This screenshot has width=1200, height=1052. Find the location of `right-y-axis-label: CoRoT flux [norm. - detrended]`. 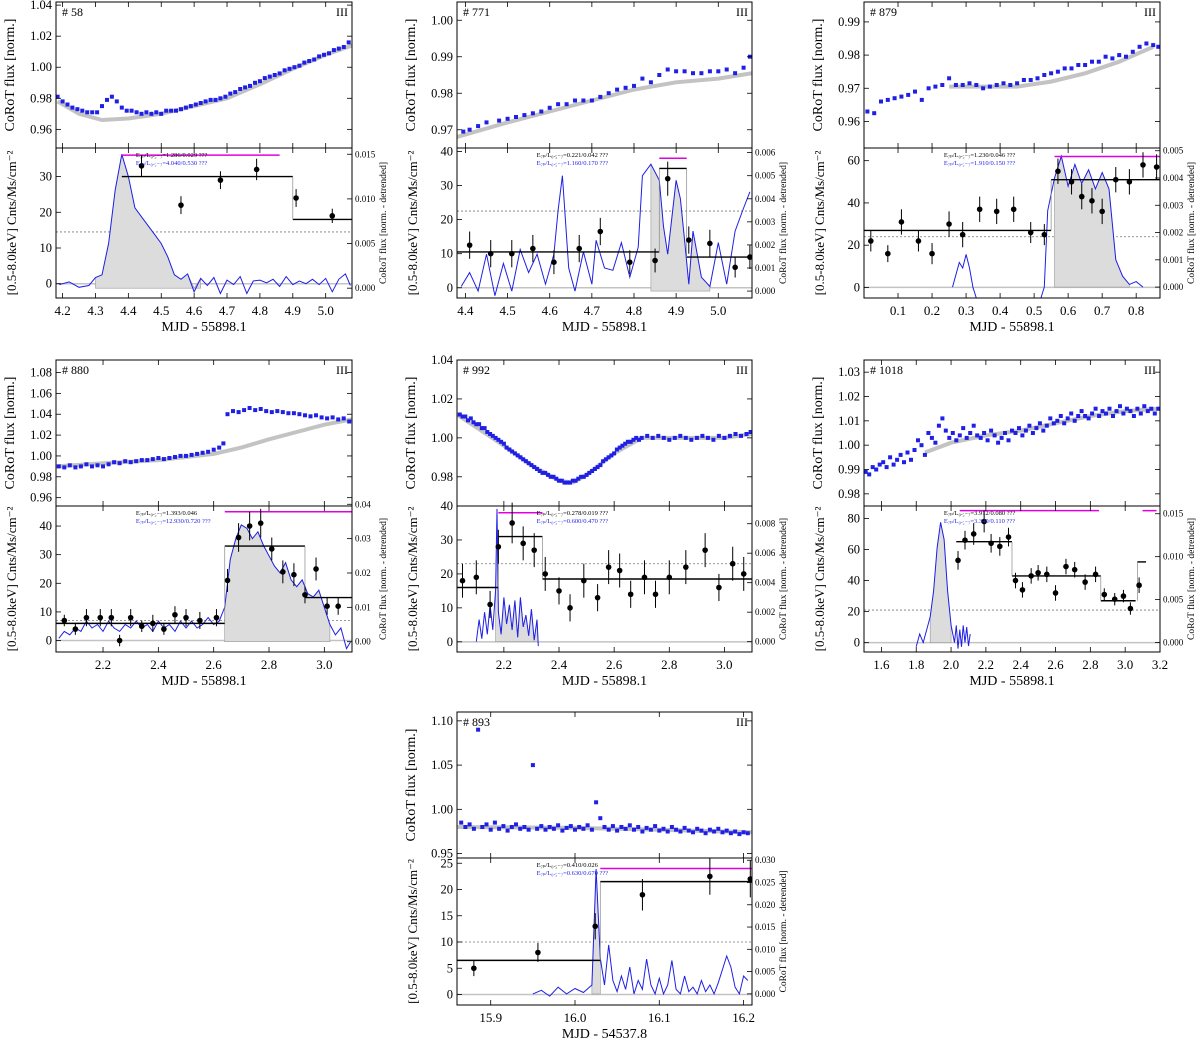

right-y-axis-label: CoRoT flux [norm. - detrended] is located at coordinates (783, 223).